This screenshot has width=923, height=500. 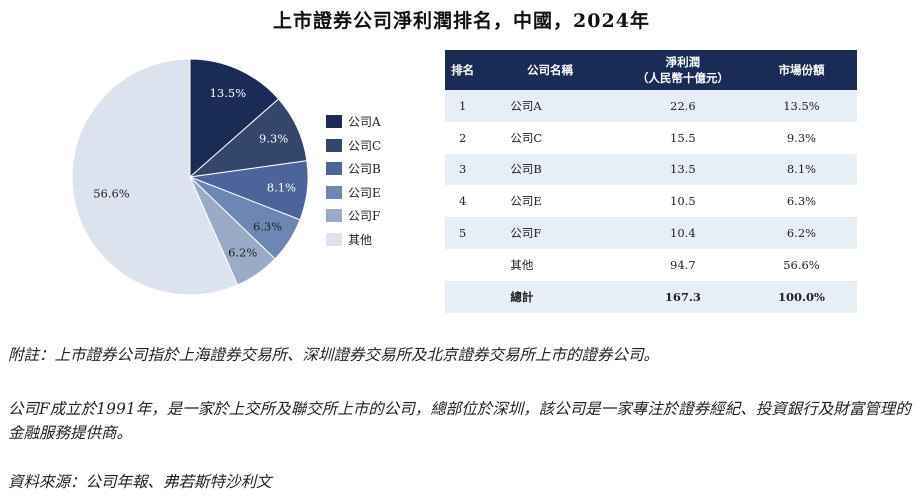 I want to click on legend-item: 公司E, so click(x=353, y=193).